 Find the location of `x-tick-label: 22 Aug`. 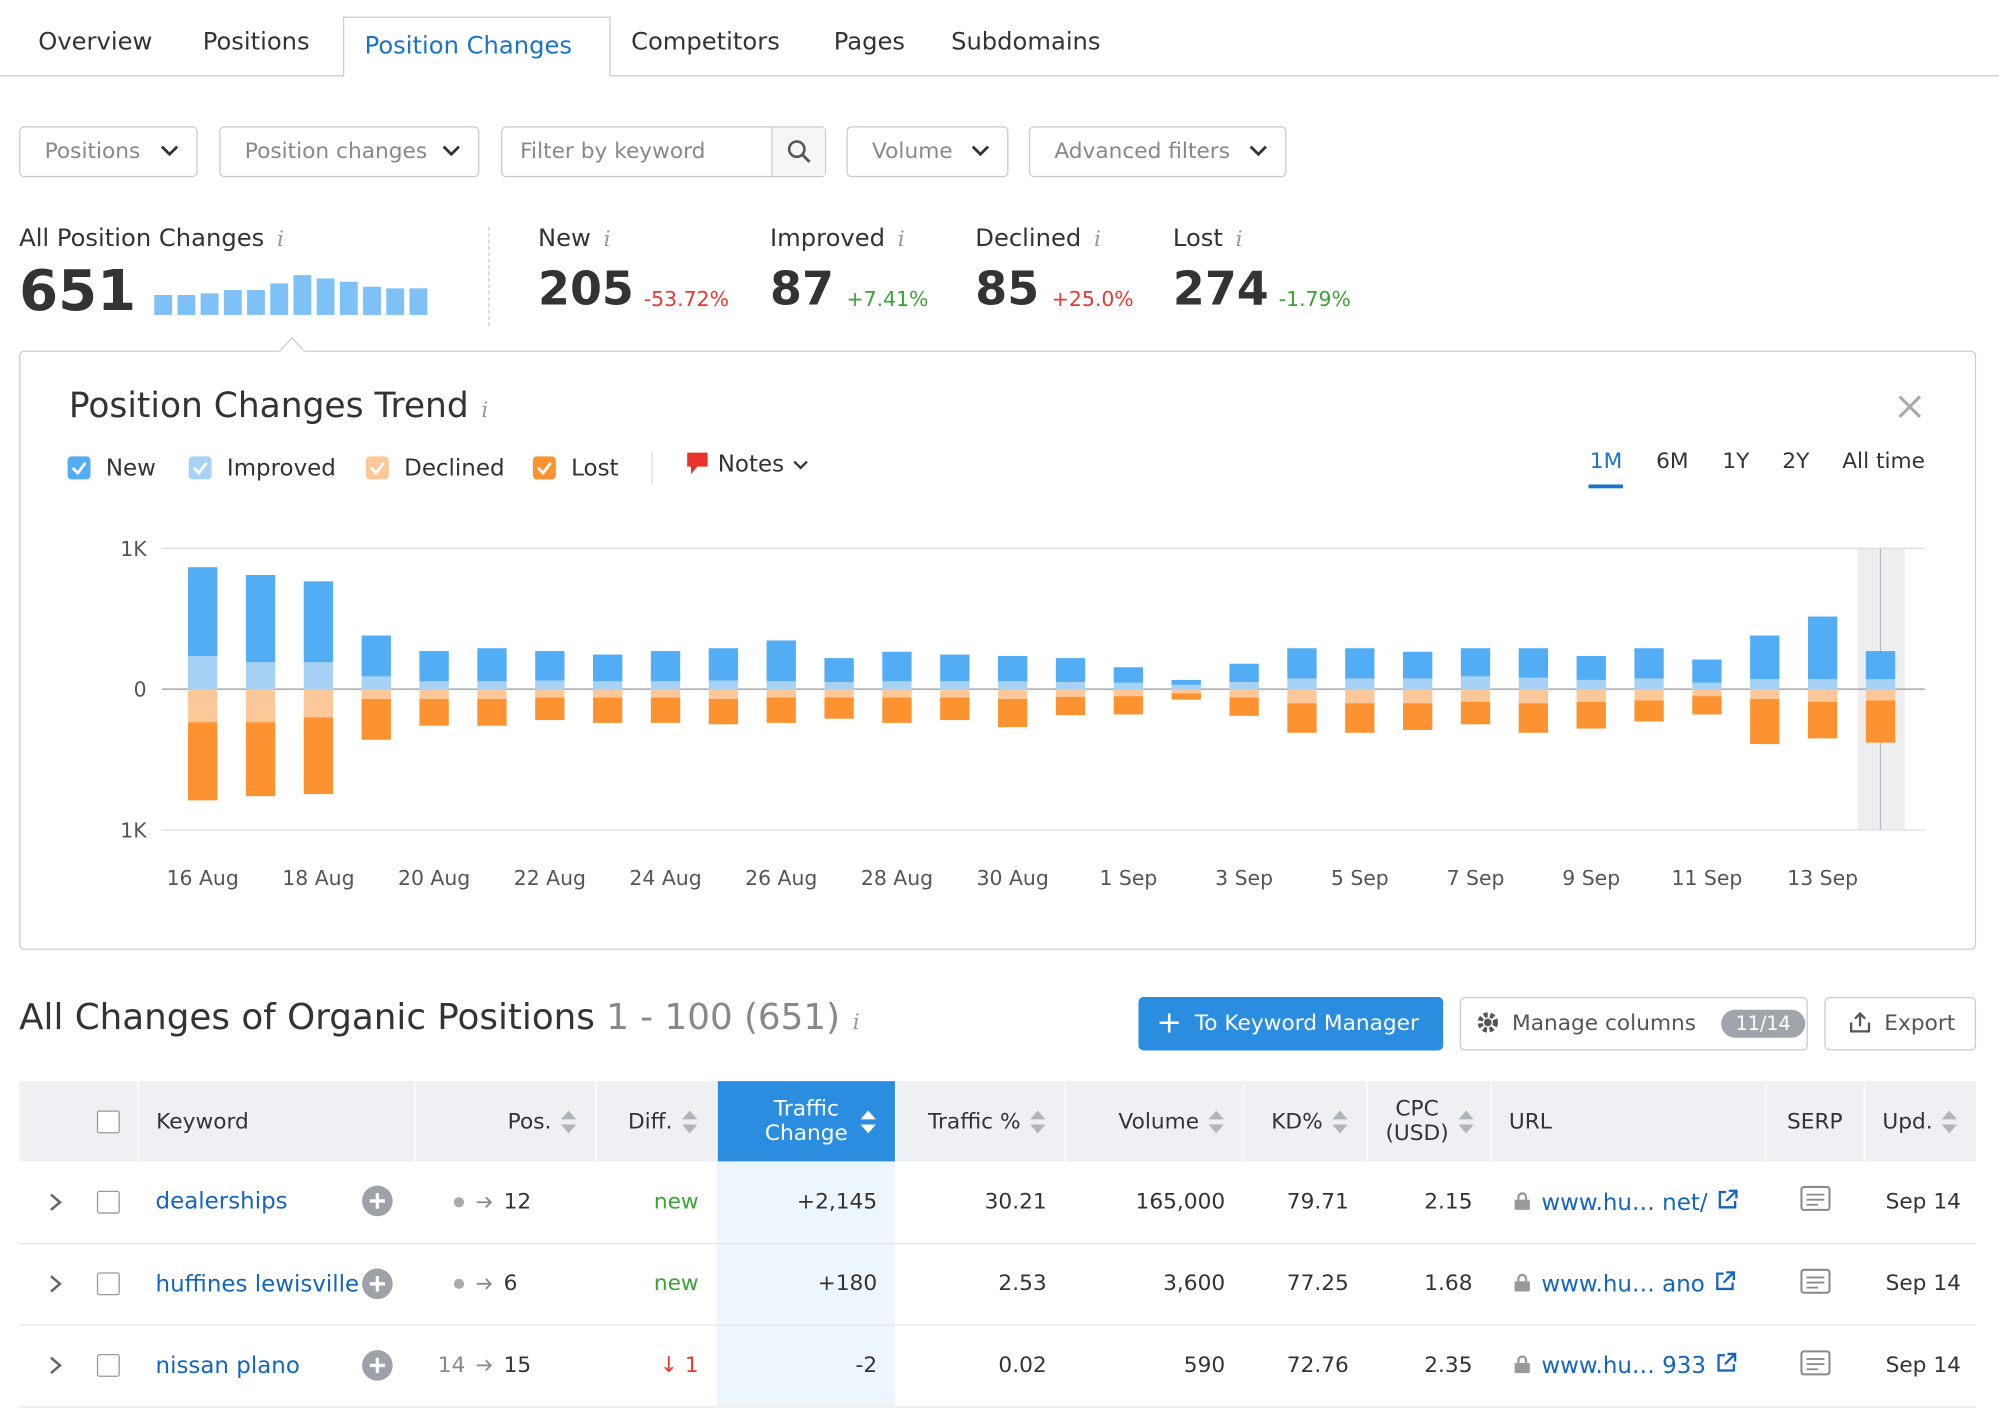

x-tick-label: 22 Aug is located at coordinates (550, 878).